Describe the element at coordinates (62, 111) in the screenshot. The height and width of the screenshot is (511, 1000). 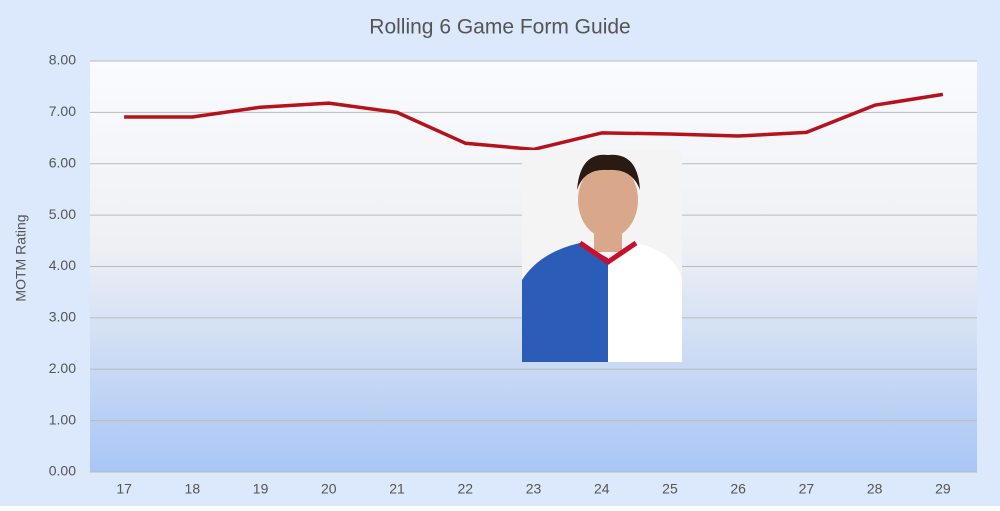
I see `y-tick-label: 7.00` at that location.